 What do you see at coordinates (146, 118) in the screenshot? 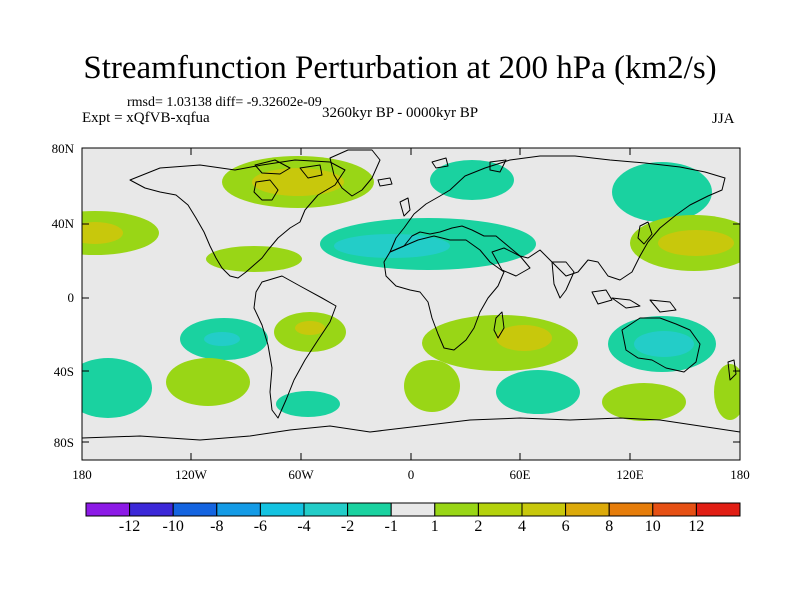
I see `experiment-label: Expt = xQfVB-xqfua` at bounding box center [146, 118].